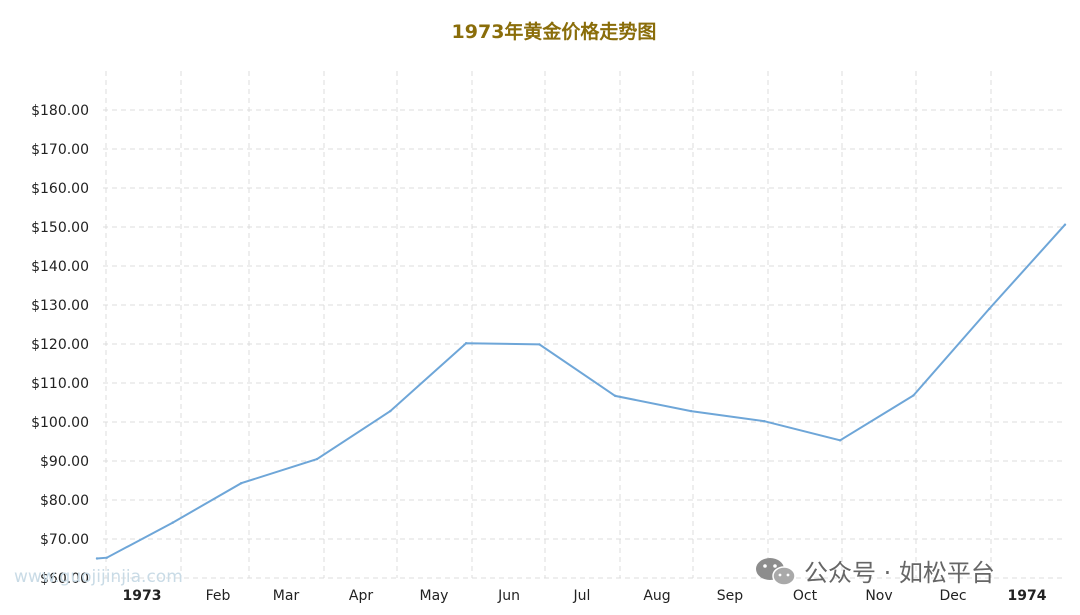 This screenshot has height=615, width=1080. Describe the element at coordinates (218, 596) in the screenshot. I see `x-tick-label: Feb` at that location.